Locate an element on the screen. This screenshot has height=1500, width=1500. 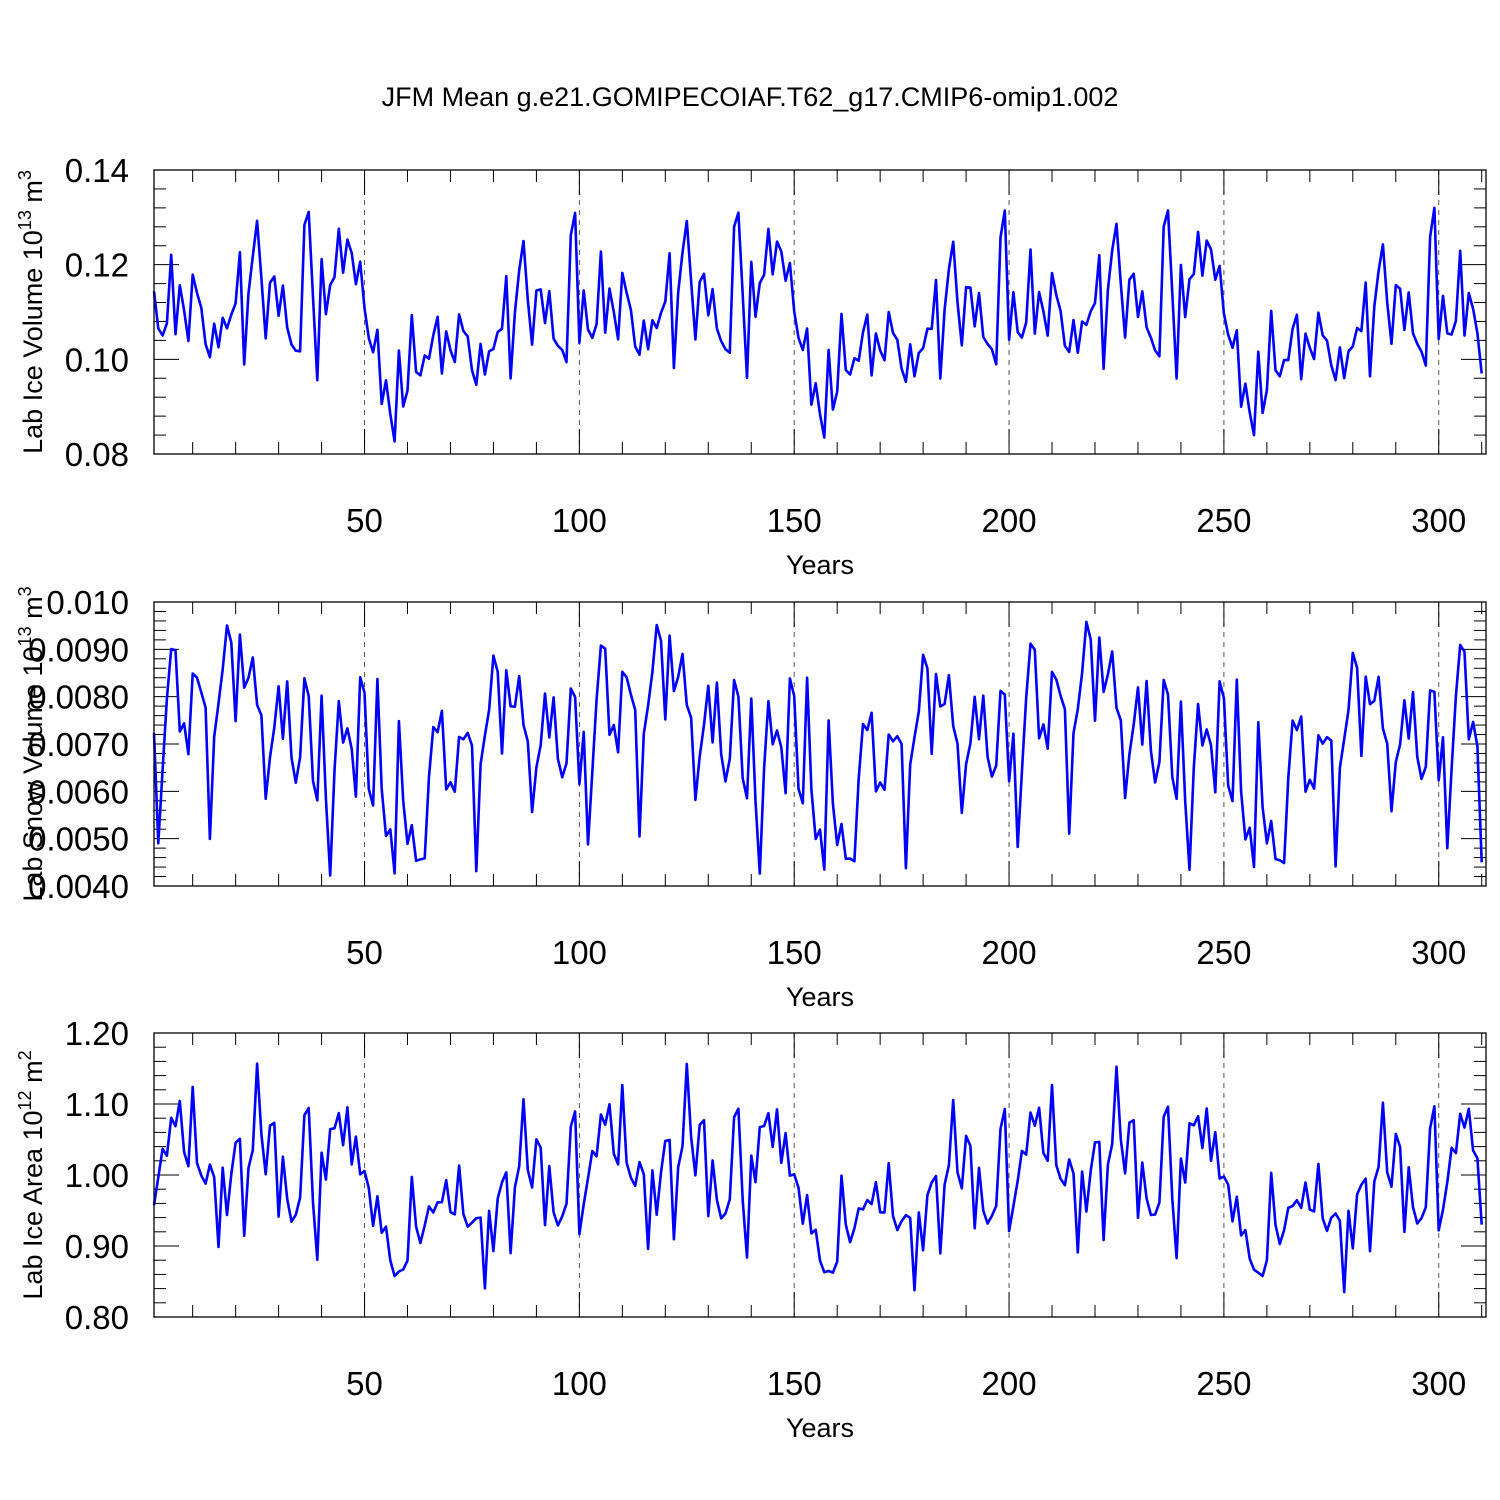
y-tick-label: 0.08 is located at coordinates (97, 454).